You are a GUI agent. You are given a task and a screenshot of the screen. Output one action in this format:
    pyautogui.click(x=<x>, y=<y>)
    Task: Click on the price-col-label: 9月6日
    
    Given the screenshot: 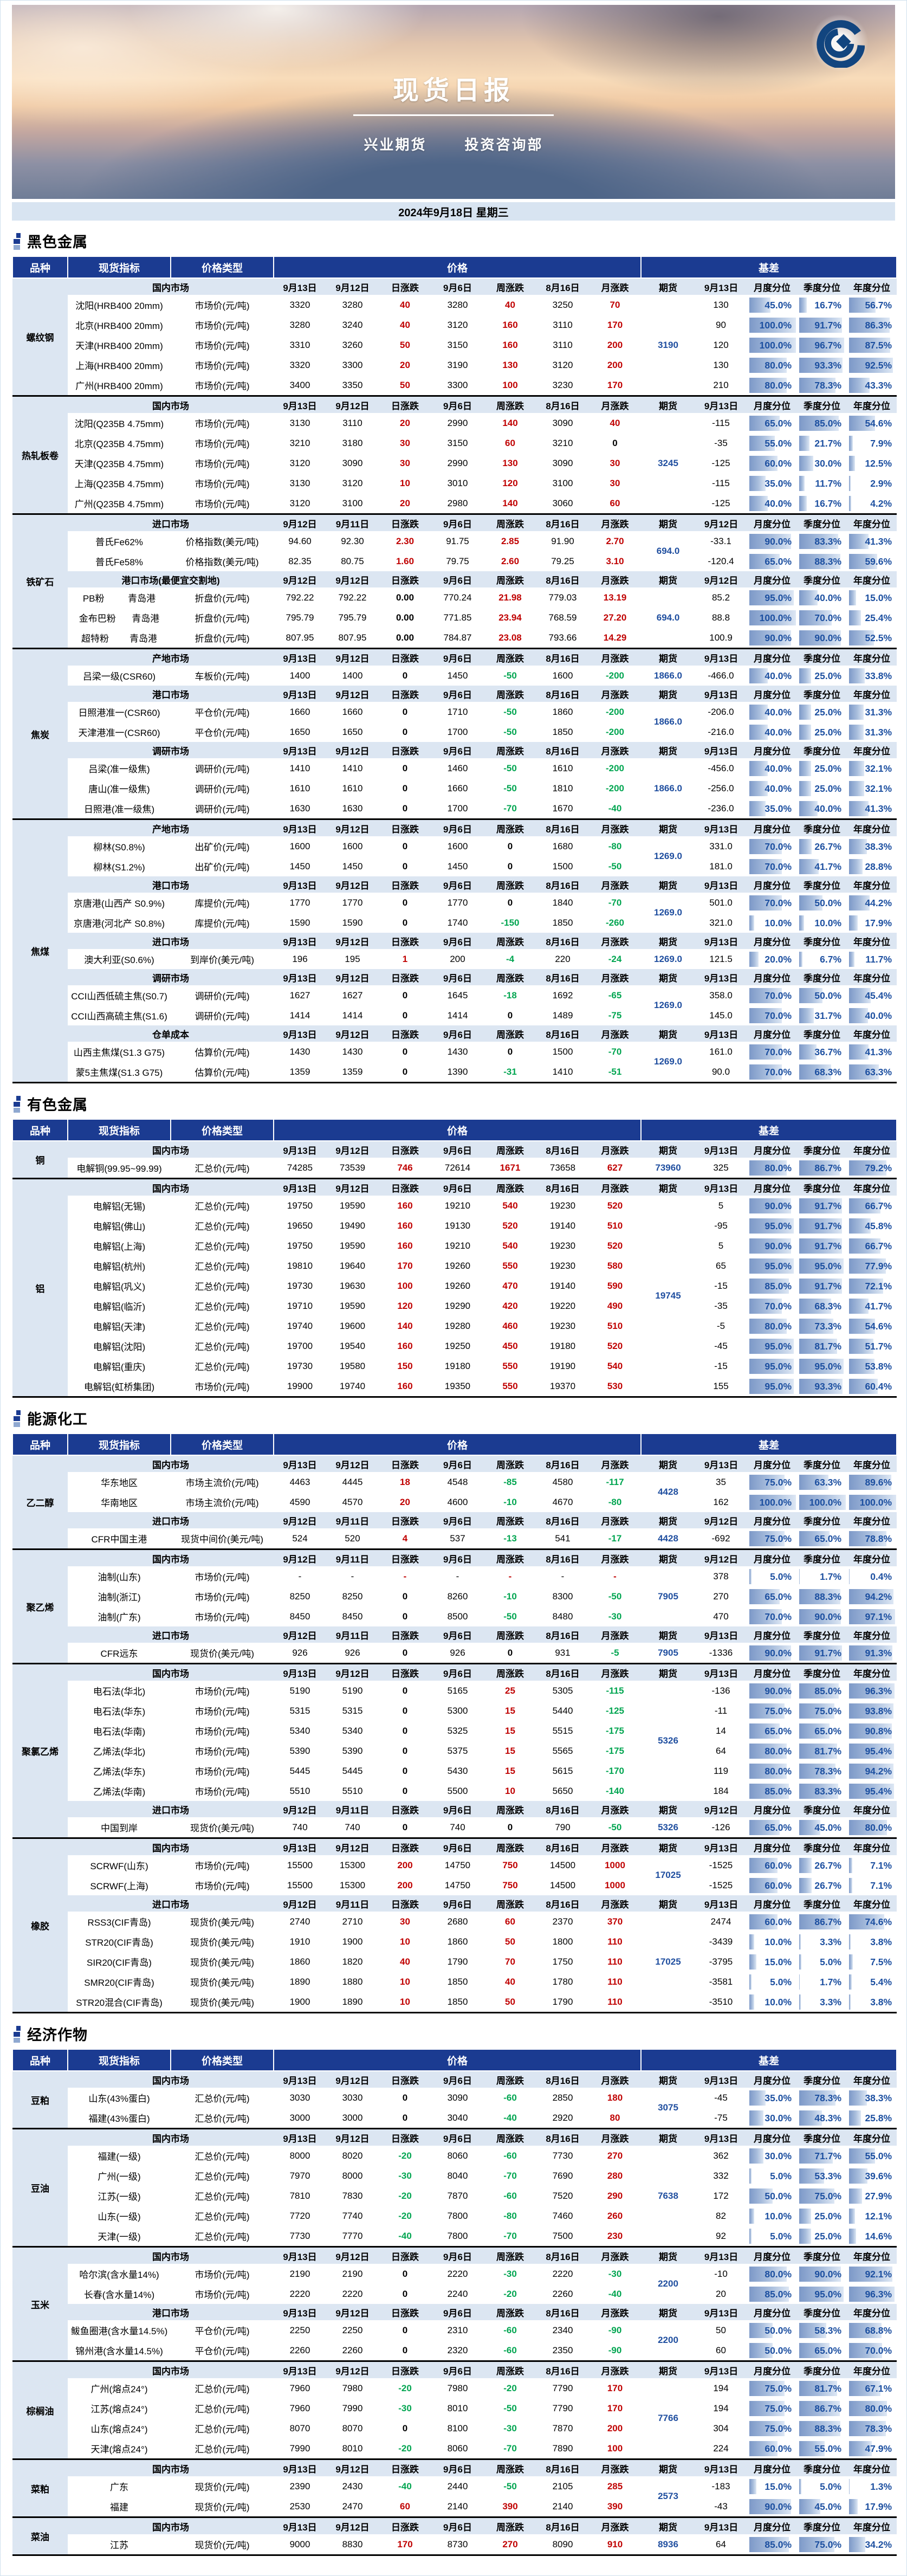 What is the action you would take?
    pyautogui.click(x=458, y=2255)
    